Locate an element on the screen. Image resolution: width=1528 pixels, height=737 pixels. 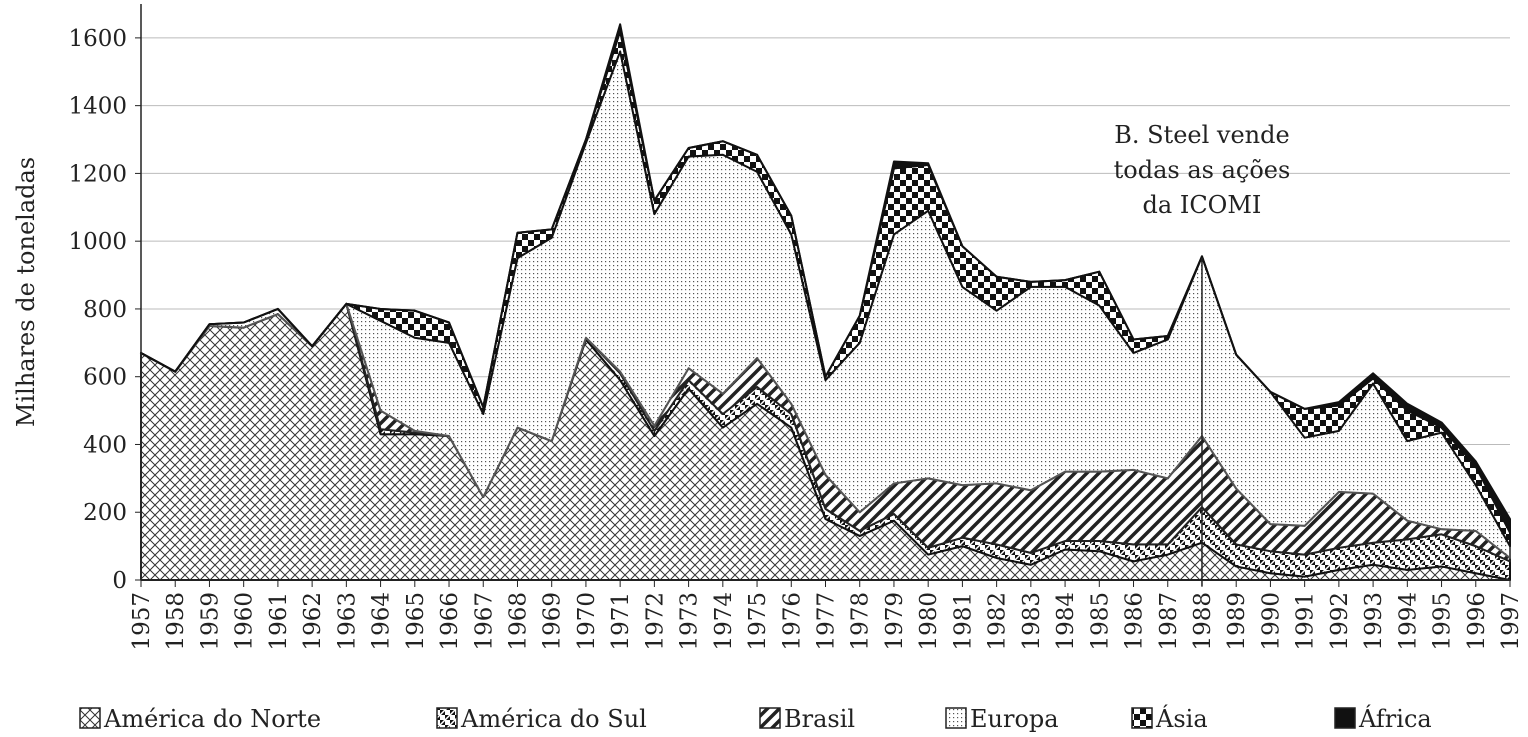
x-tick-label: 1958 is located at coordinates (176, 621).